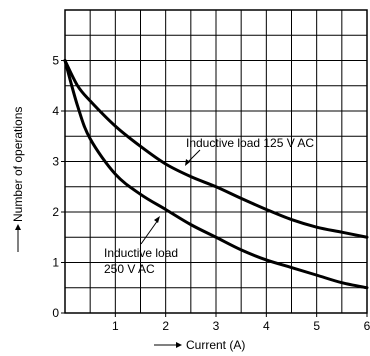 The image size is (370, 356). Describe the element at coordinates (55, 212) in the screenshot. I see `y-tick-label: 2` at that location.